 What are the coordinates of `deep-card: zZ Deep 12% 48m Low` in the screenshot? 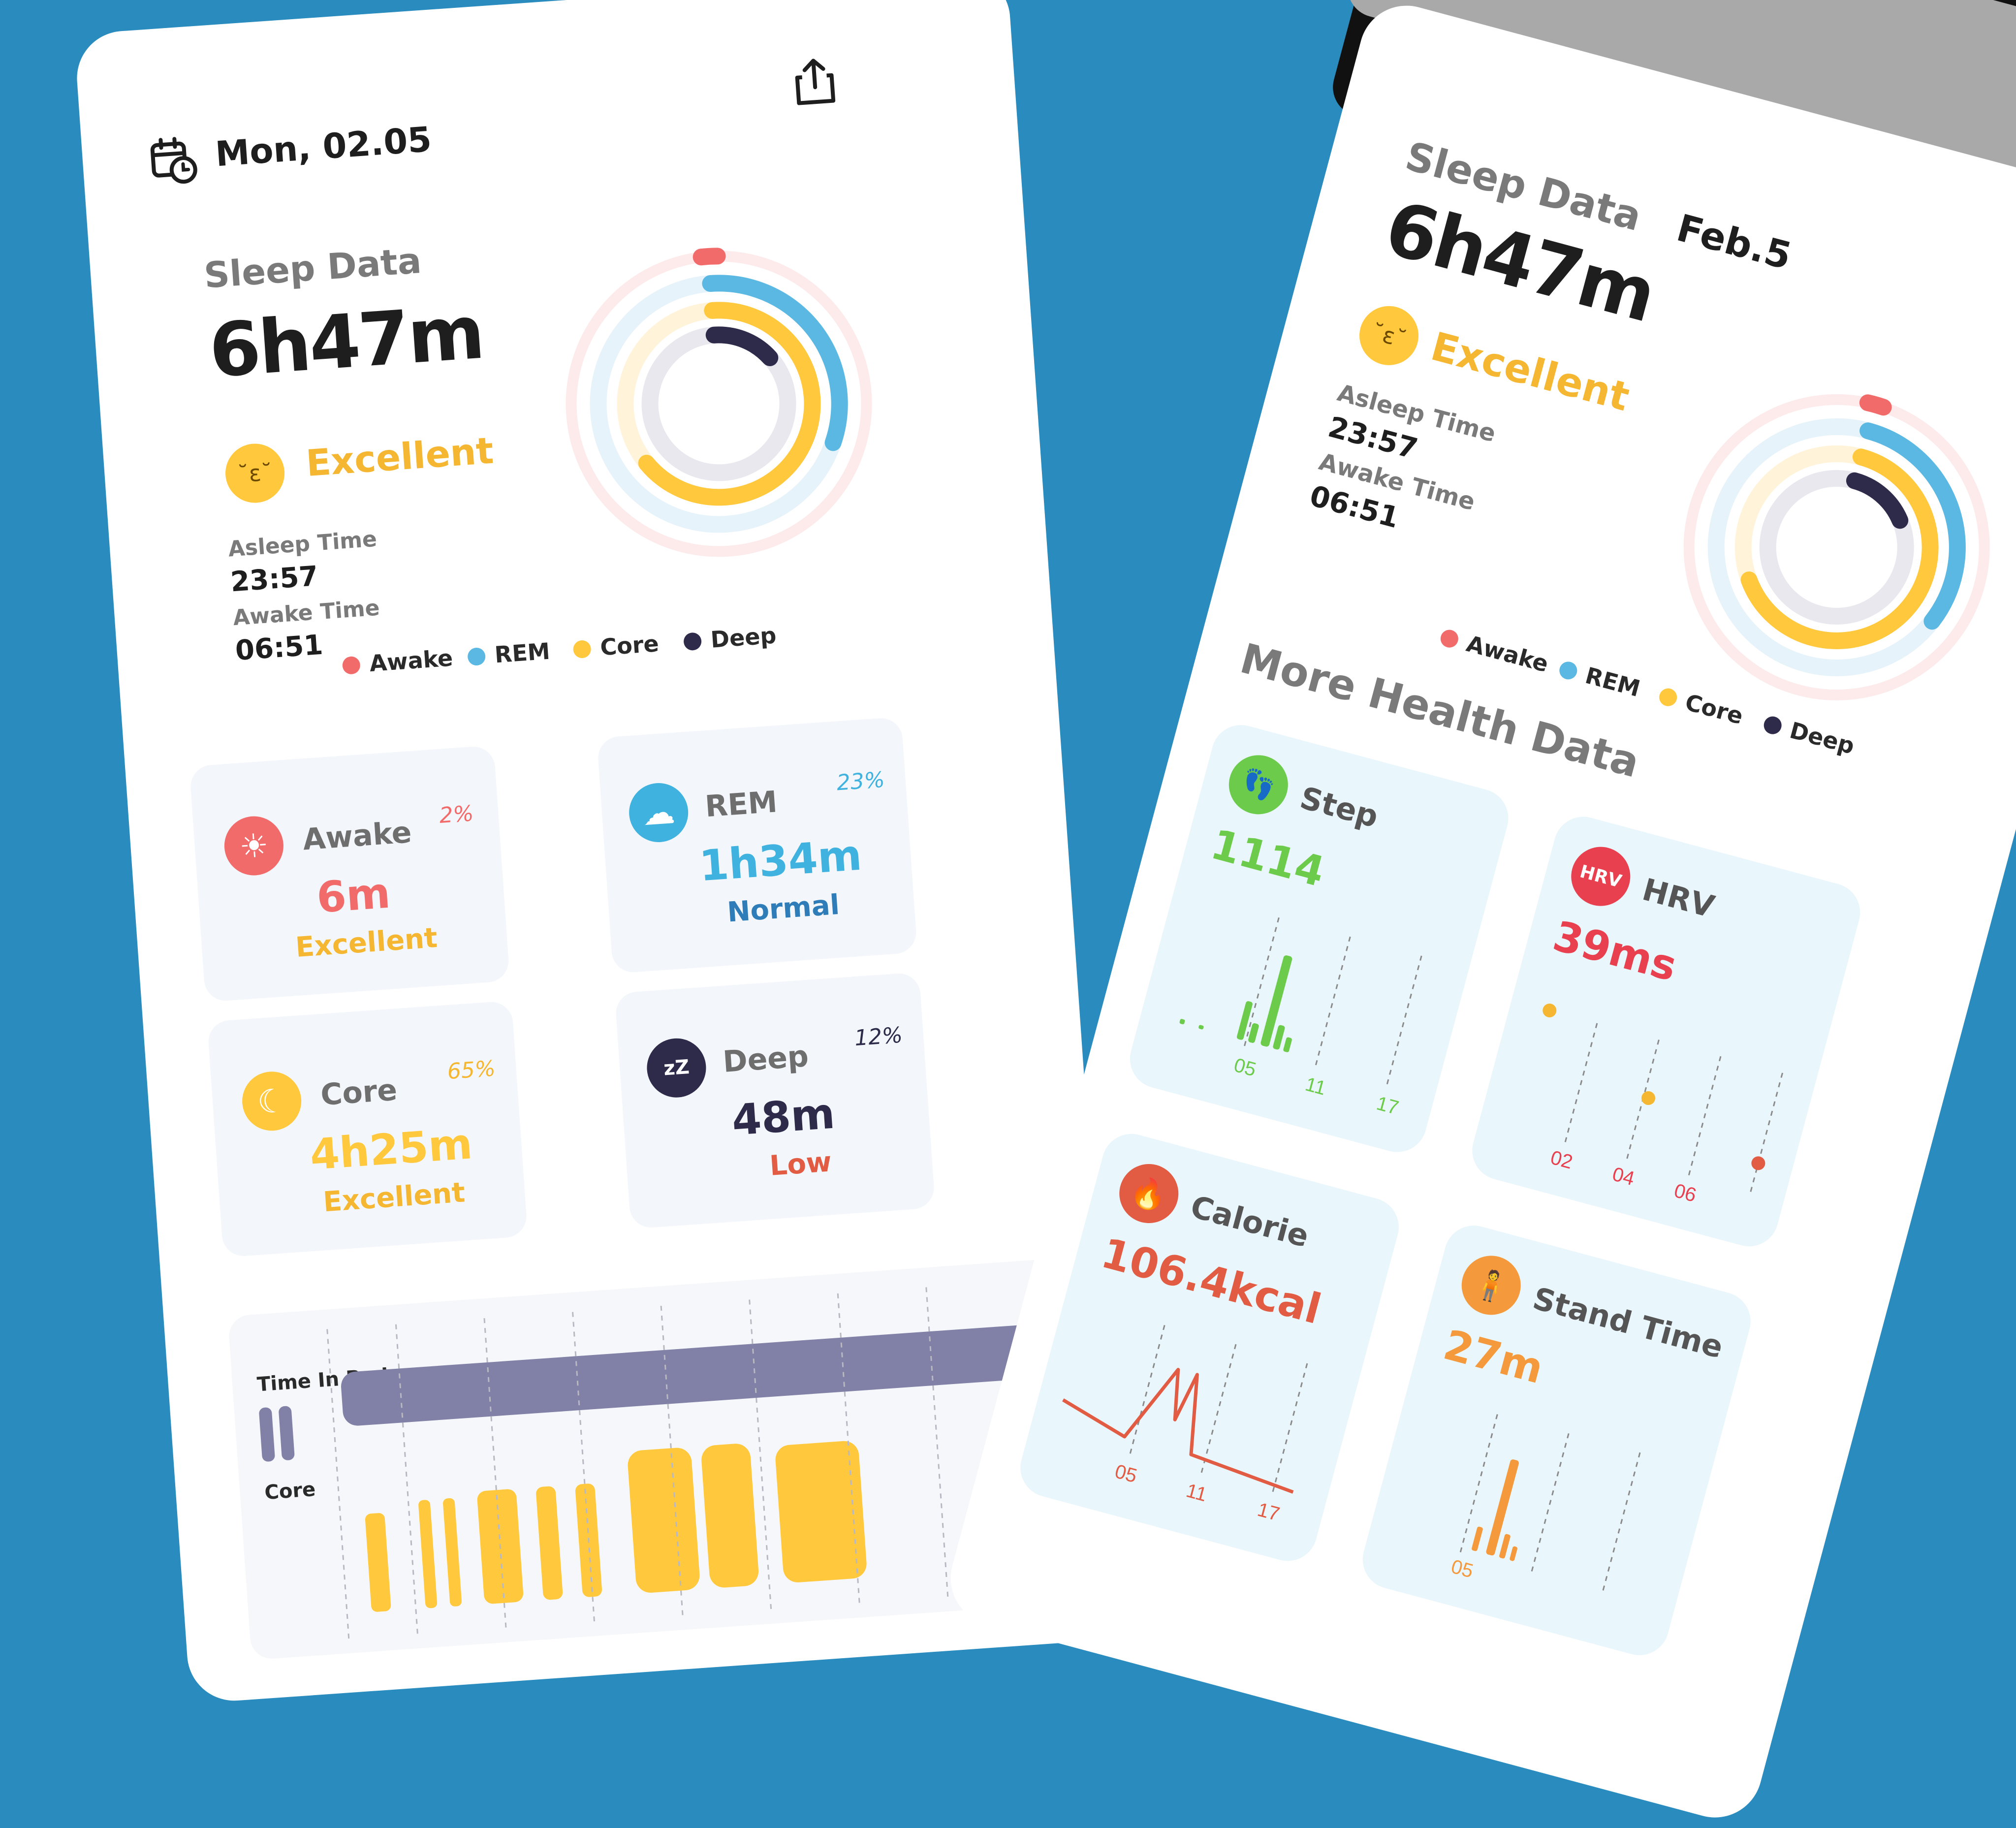 It's located at (775, 1100).